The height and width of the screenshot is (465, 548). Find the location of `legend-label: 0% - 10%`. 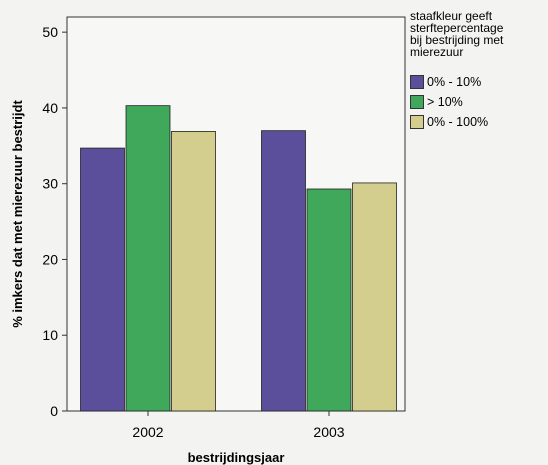

legend-label: 0% - 10% is located at coordinates (454, 82).